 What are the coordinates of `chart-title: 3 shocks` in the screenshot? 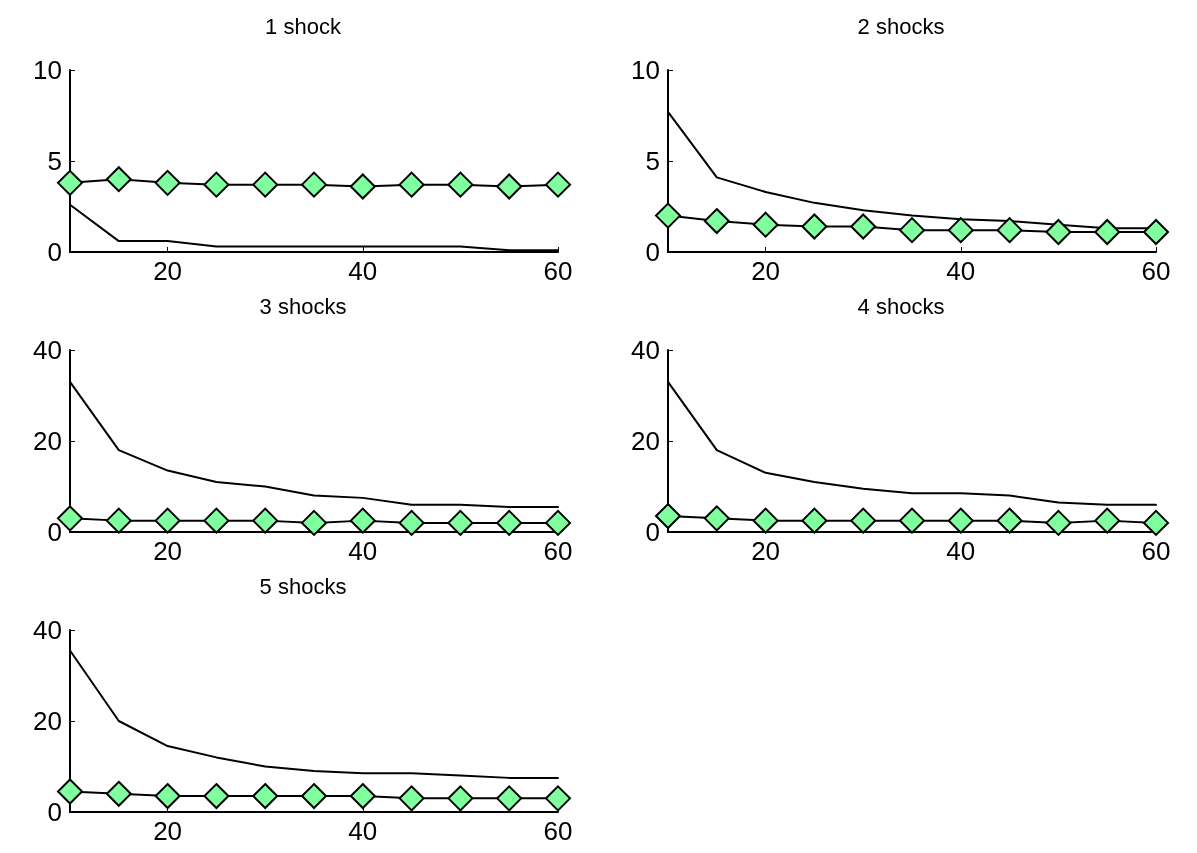 It's located at (303, 306).